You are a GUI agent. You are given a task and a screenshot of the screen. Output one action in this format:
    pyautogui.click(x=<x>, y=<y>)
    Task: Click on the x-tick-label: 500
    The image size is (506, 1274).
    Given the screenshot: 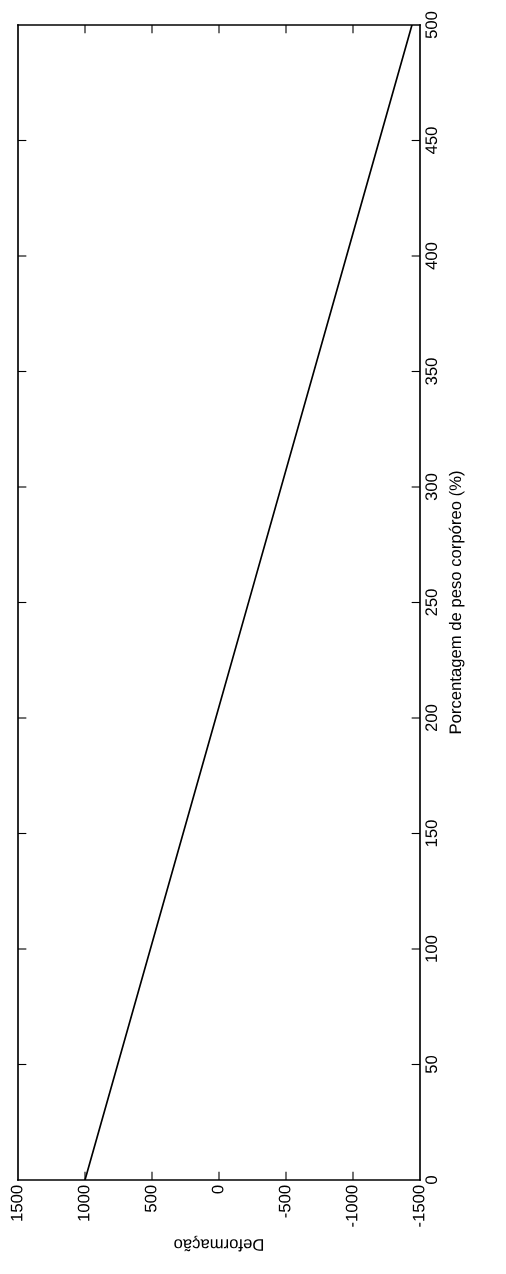 What is the action you would take?
    pyautogui.click(x=150, y=1198)
    